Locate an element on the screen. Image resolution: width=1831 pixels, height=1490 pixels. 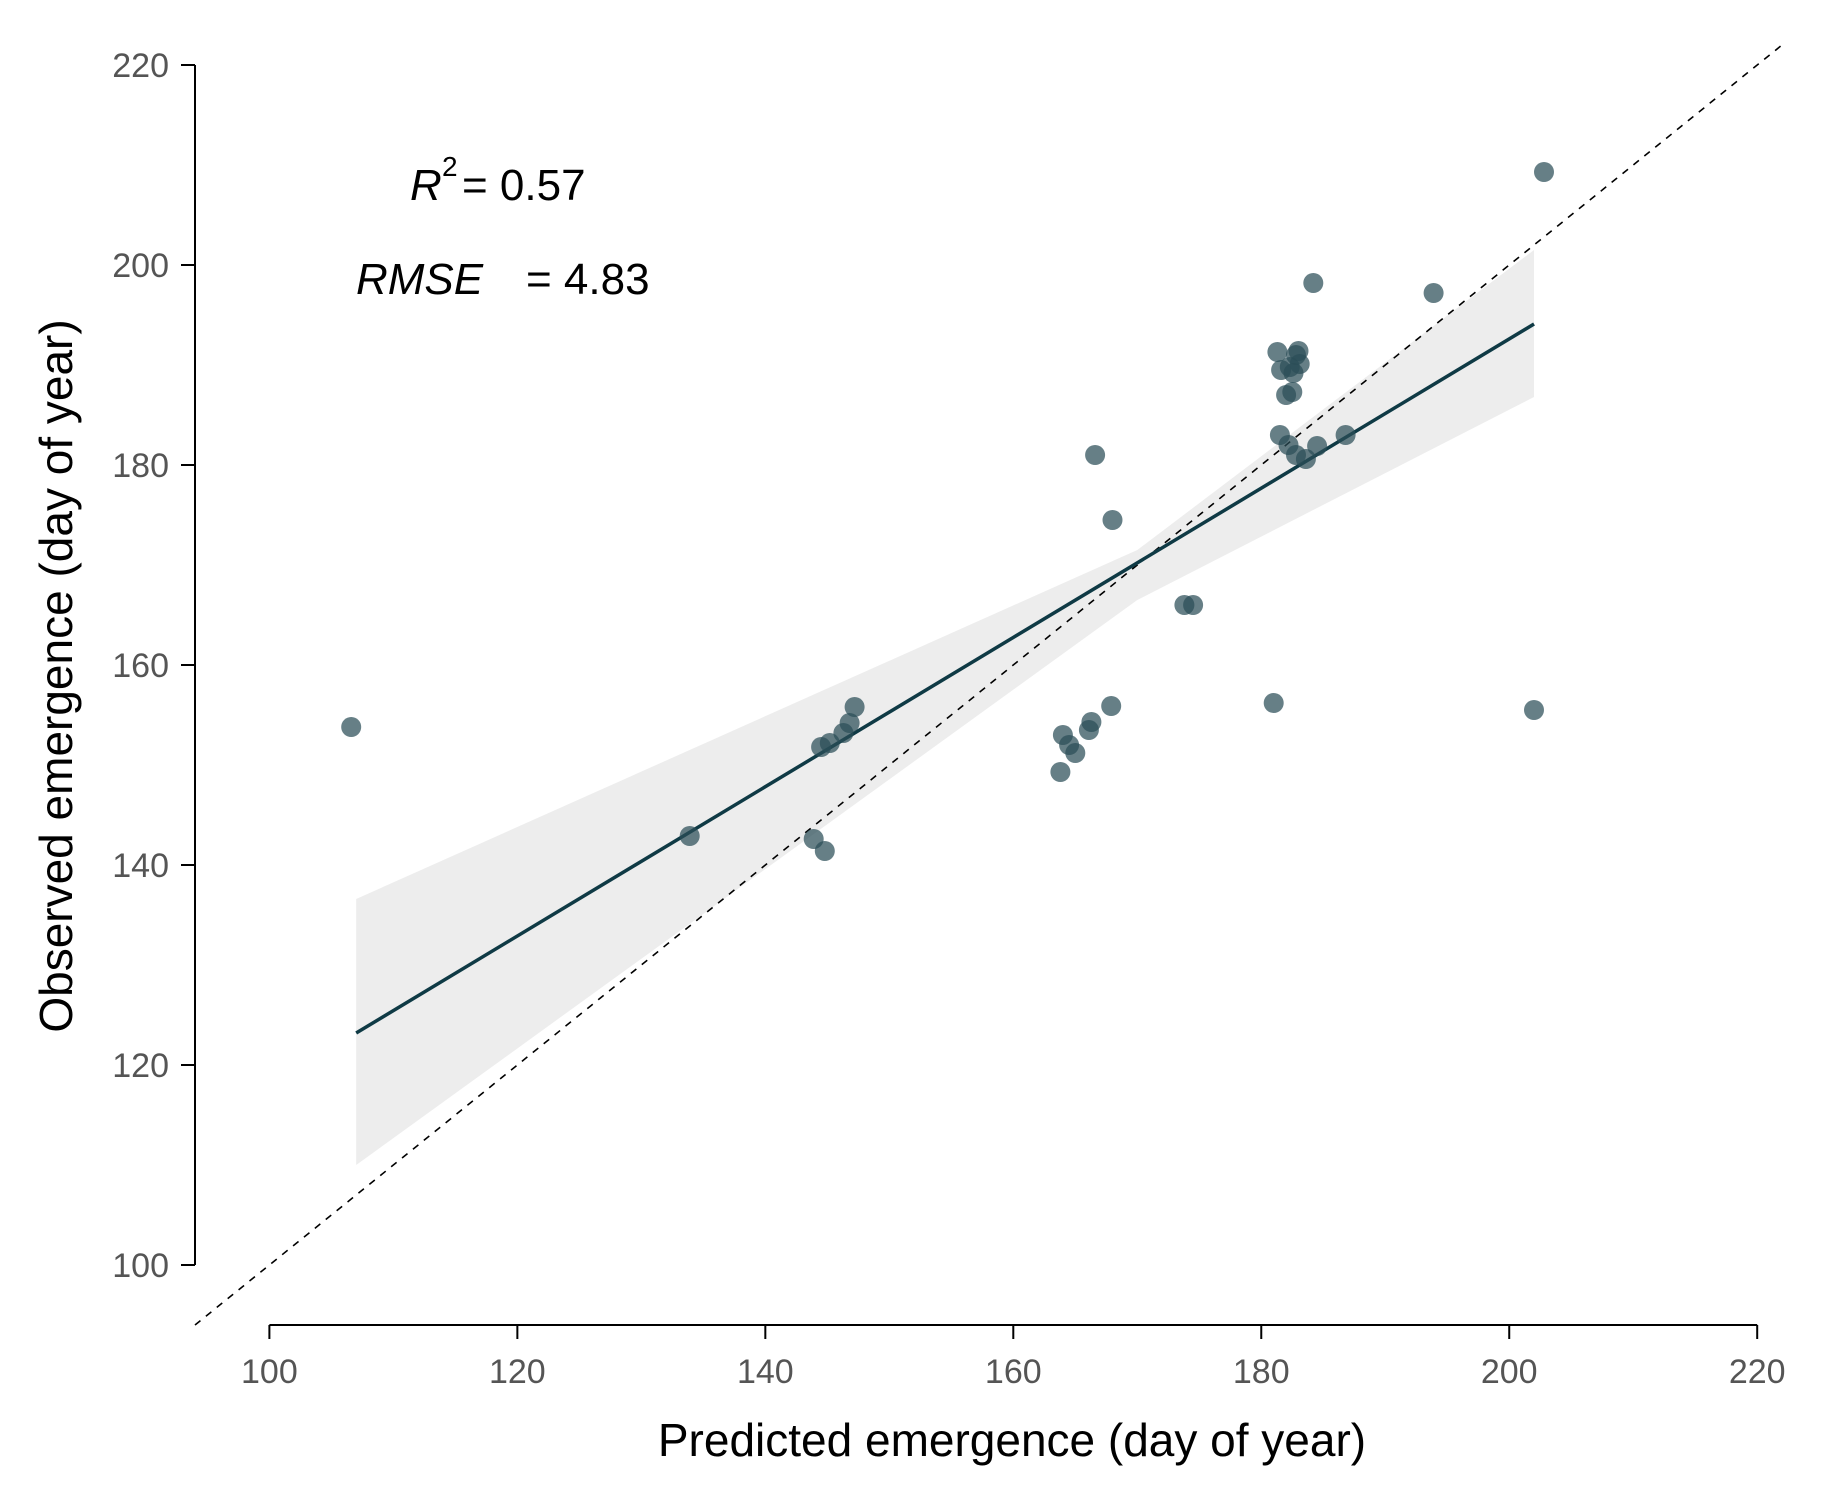
x-tick-label: 180 is located at coordinates (1261, 1372).